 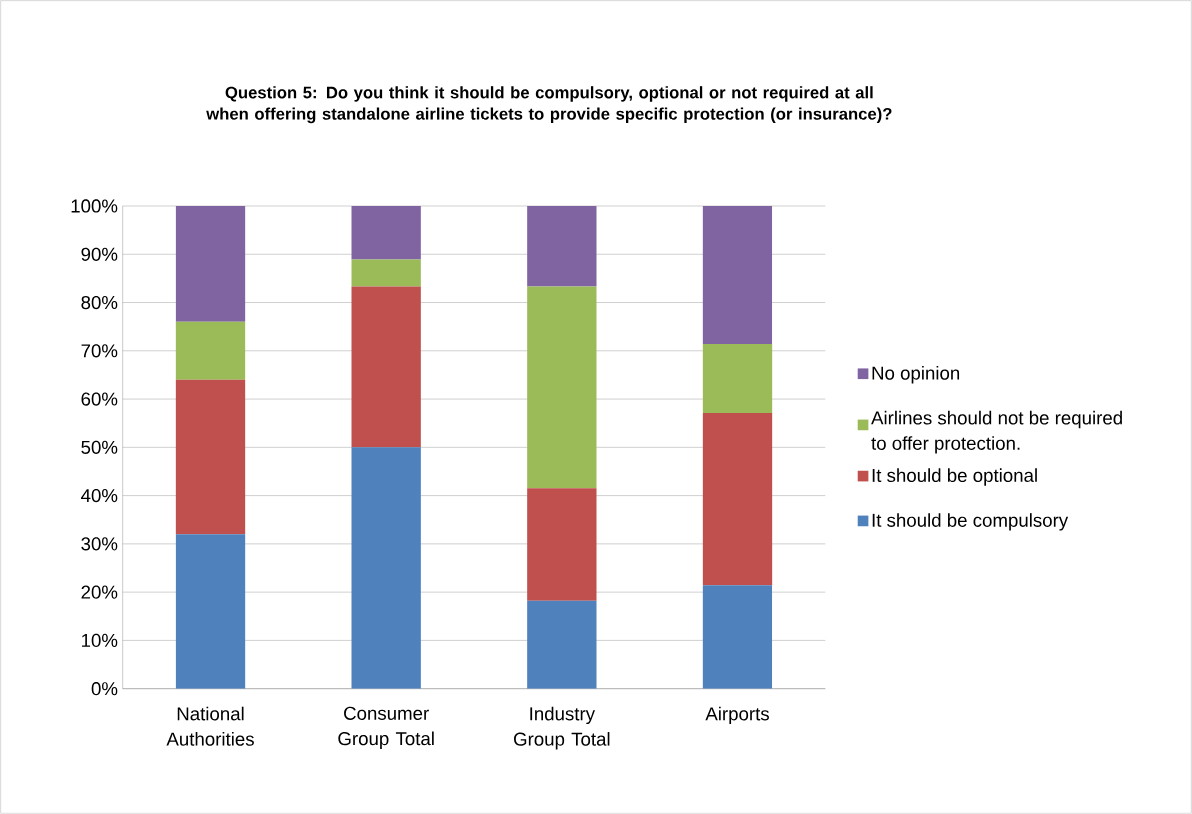 I want to click on legend-label: No opinion, so click(x=916, y=375).